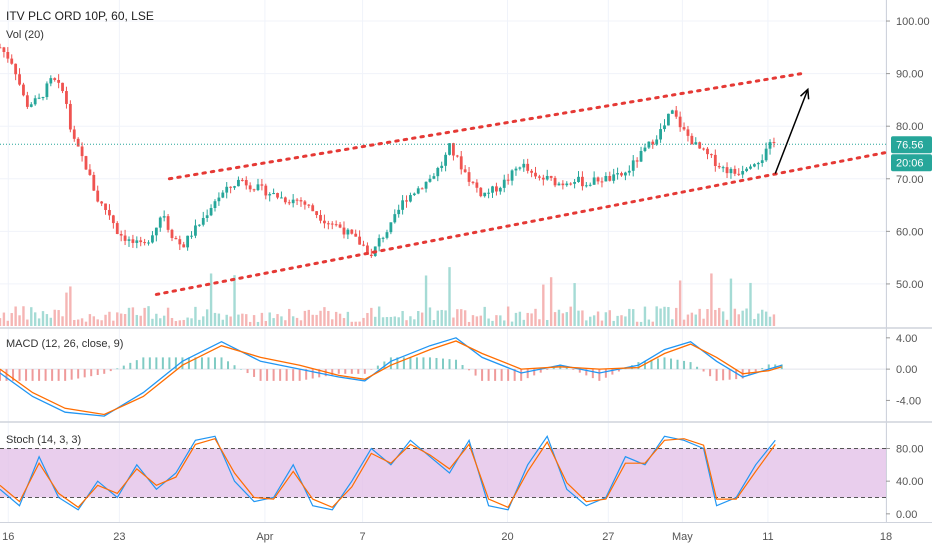 The image size is (932, 550). What do you see at coordinates (906, 339) in the screenshot?
I see `scale-label: 4.00` at bounding box center [906, 339].